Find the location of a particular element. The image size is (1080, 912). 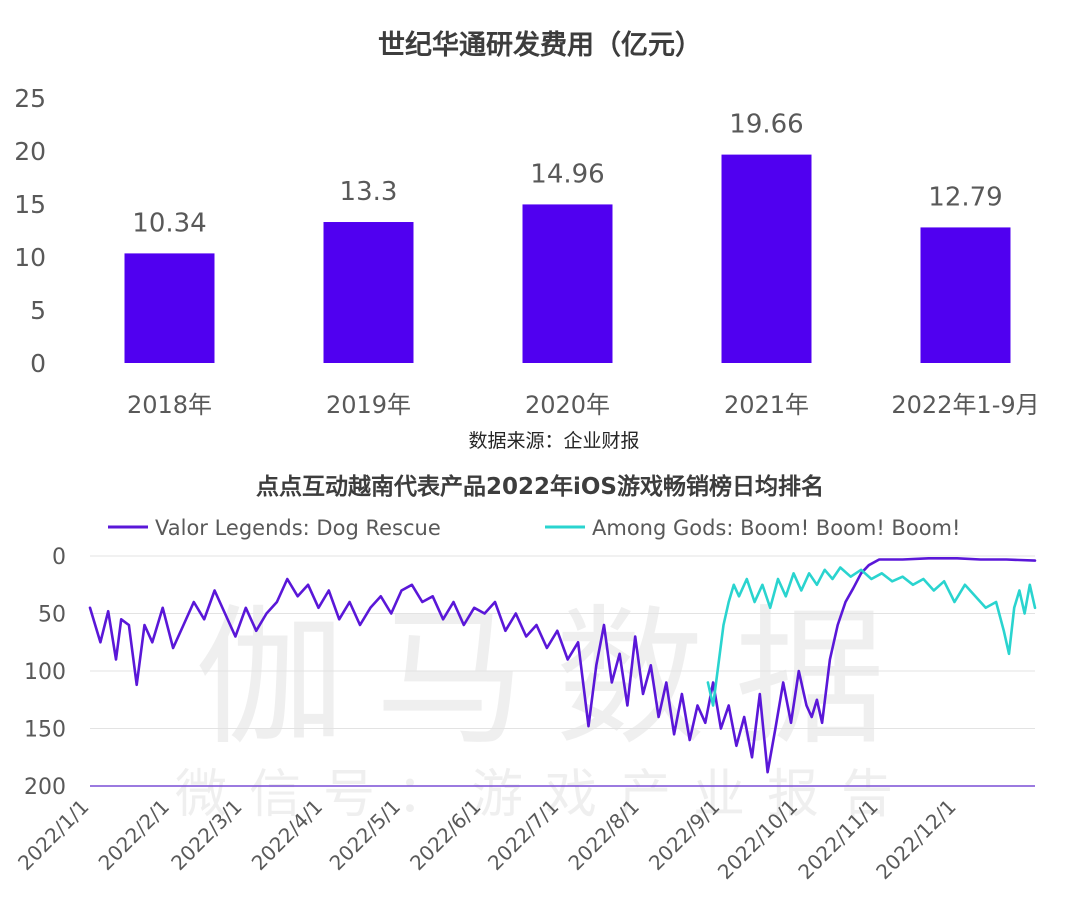

bar-data-labels: 10.34 13.3 14.96 19.66 12.79 is located at coordinates (567, 174).